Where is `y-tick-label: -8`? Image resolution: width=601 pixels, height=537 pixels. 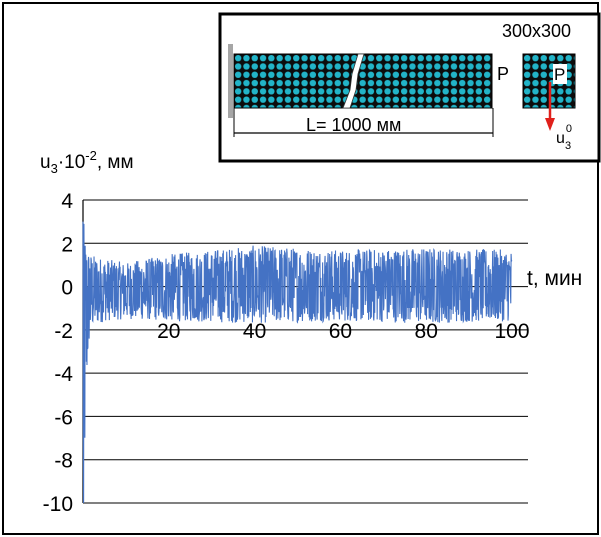
y-tick-label: -8 is located at coordinates (63, 461).